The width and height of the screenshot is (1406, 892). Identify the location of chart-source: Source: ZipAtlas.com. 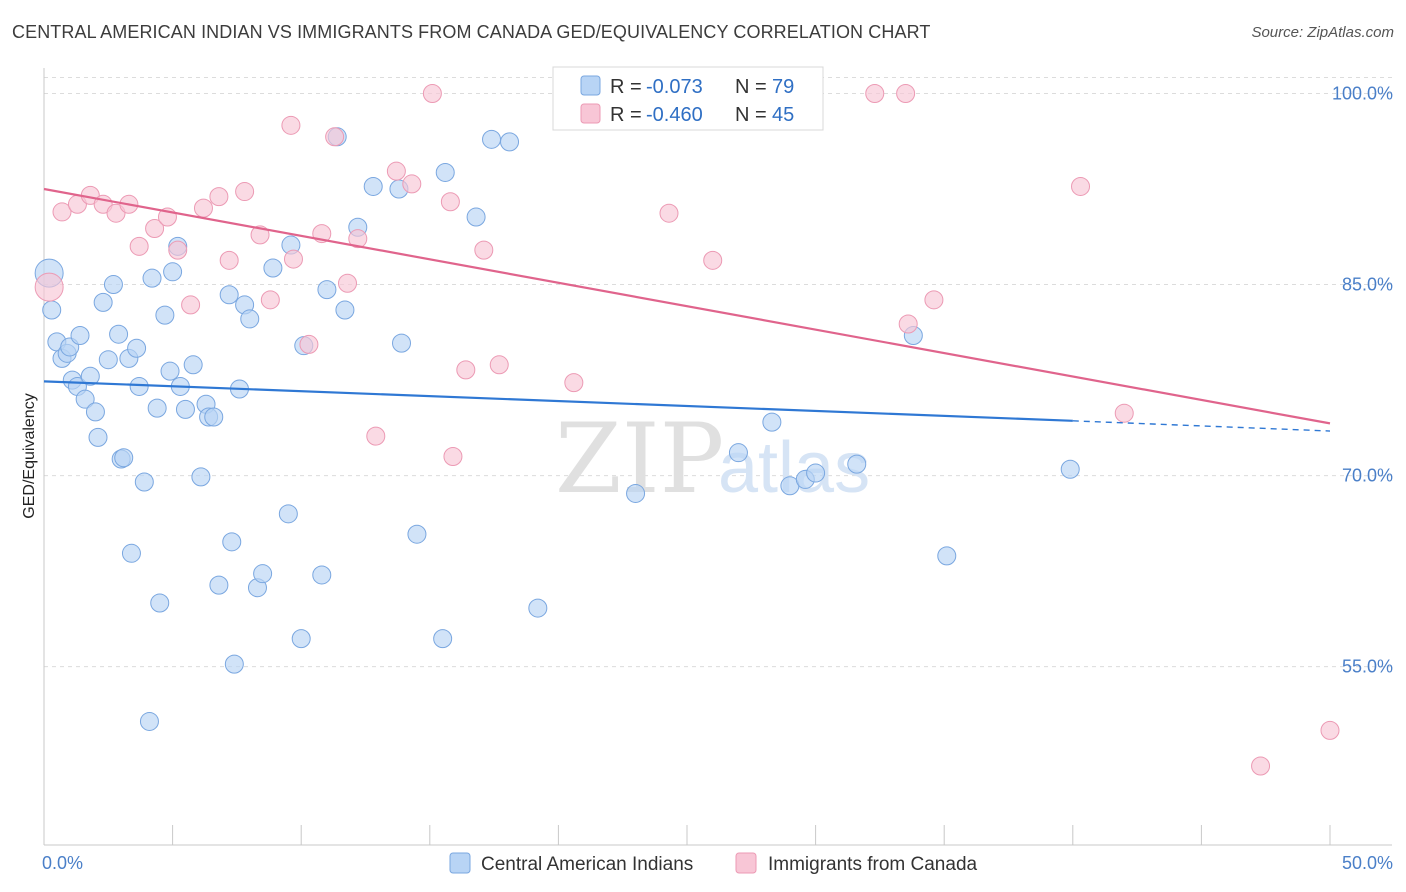
(1322, 32).